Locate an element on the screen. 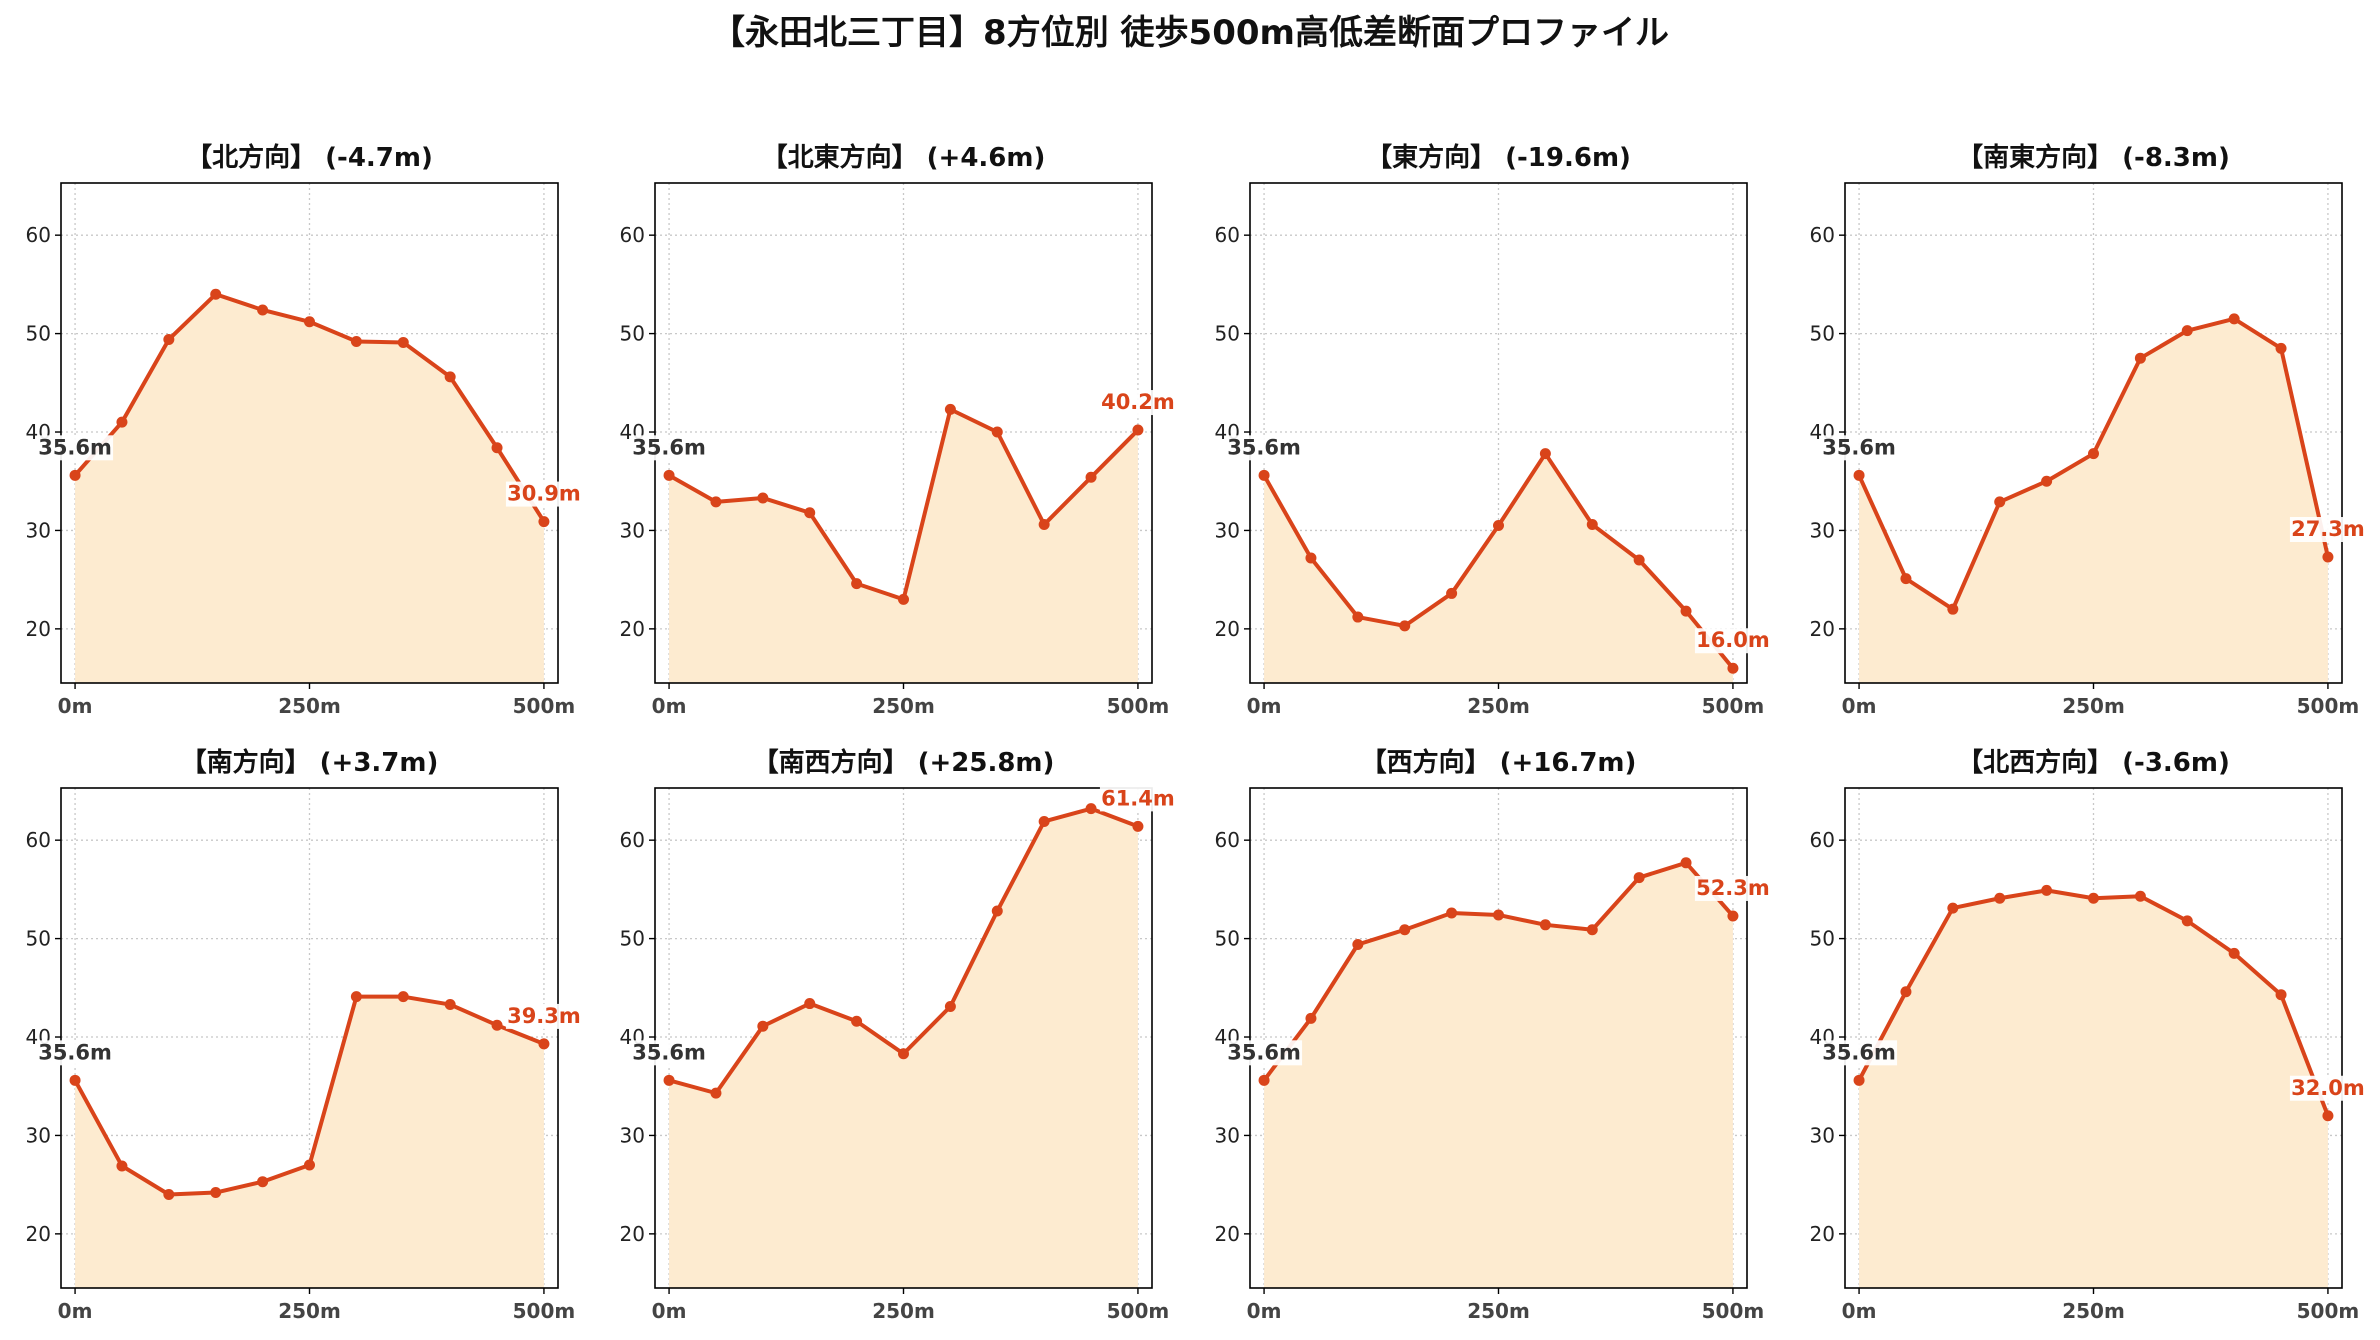 This screenshot has width=2380, height=1340. end-elevation-label: 16.0m is located at coordinates (1733, 640).